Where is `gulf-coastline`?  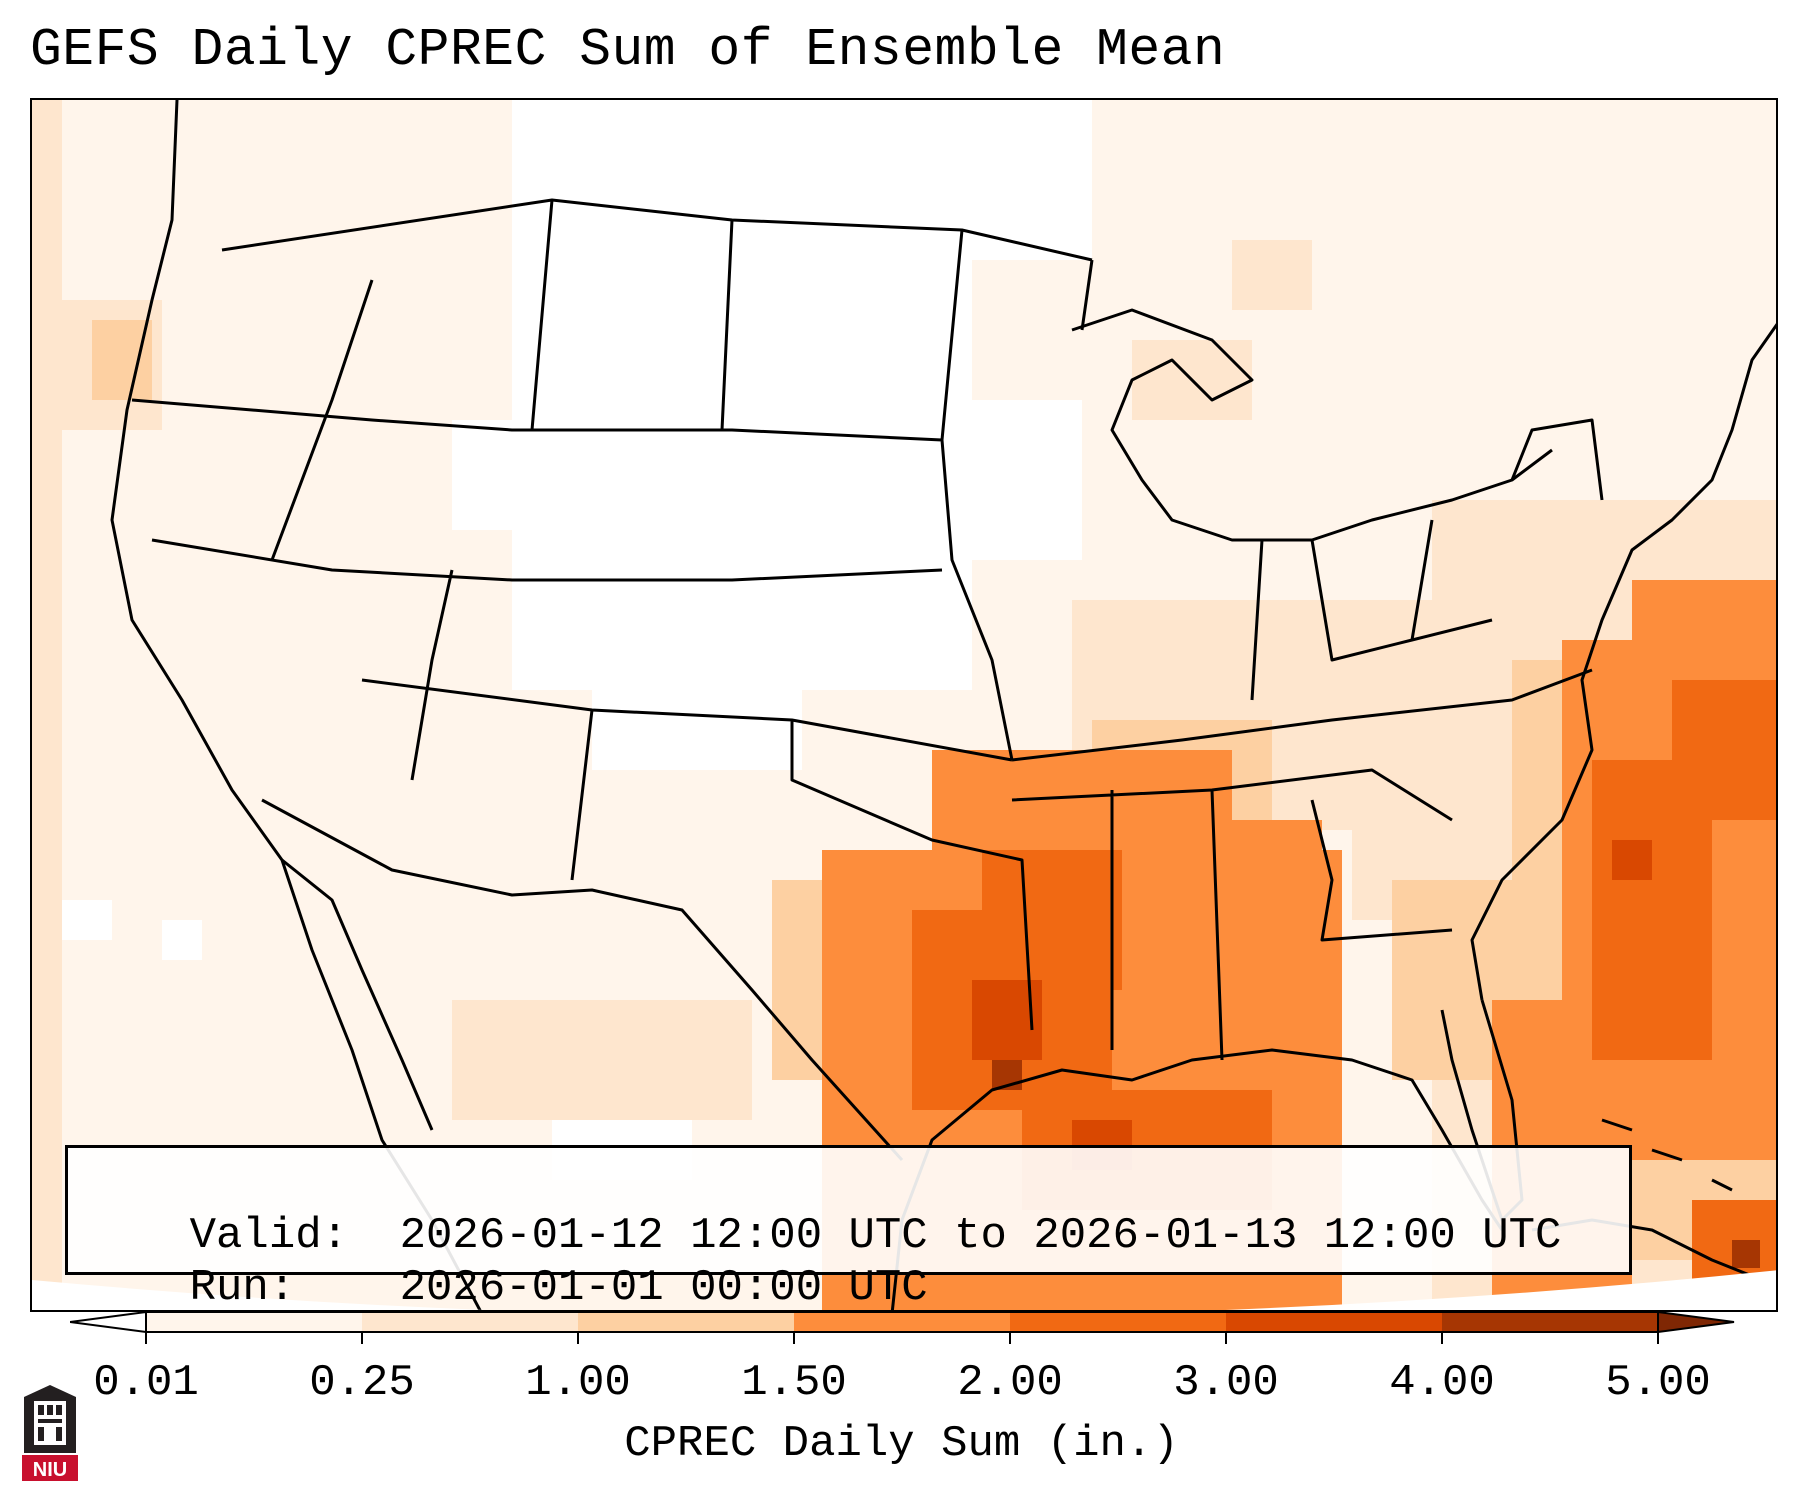 gulf-coastline is located at coordinates (1197, 1179).